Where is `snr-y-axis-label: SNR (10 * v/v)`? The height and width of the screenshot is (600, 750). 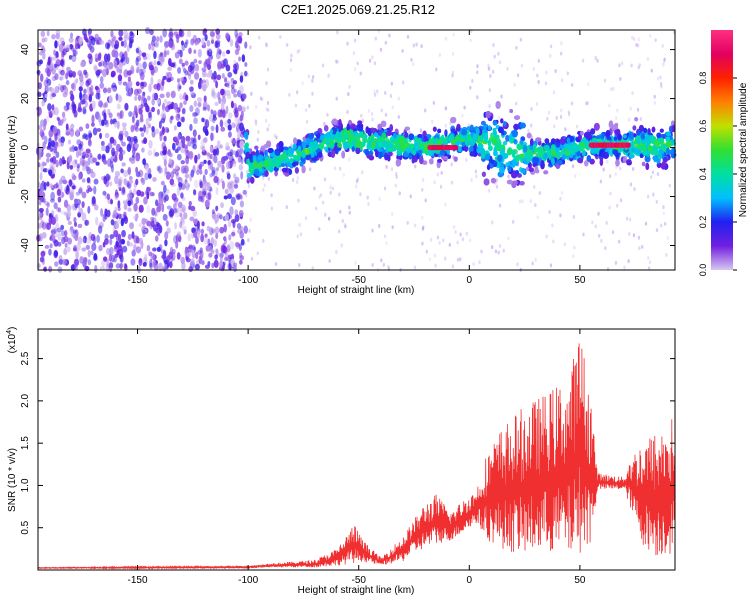
snr-y-axis-label: SNR (10 * v/v) is located at coordinates (12, 480).